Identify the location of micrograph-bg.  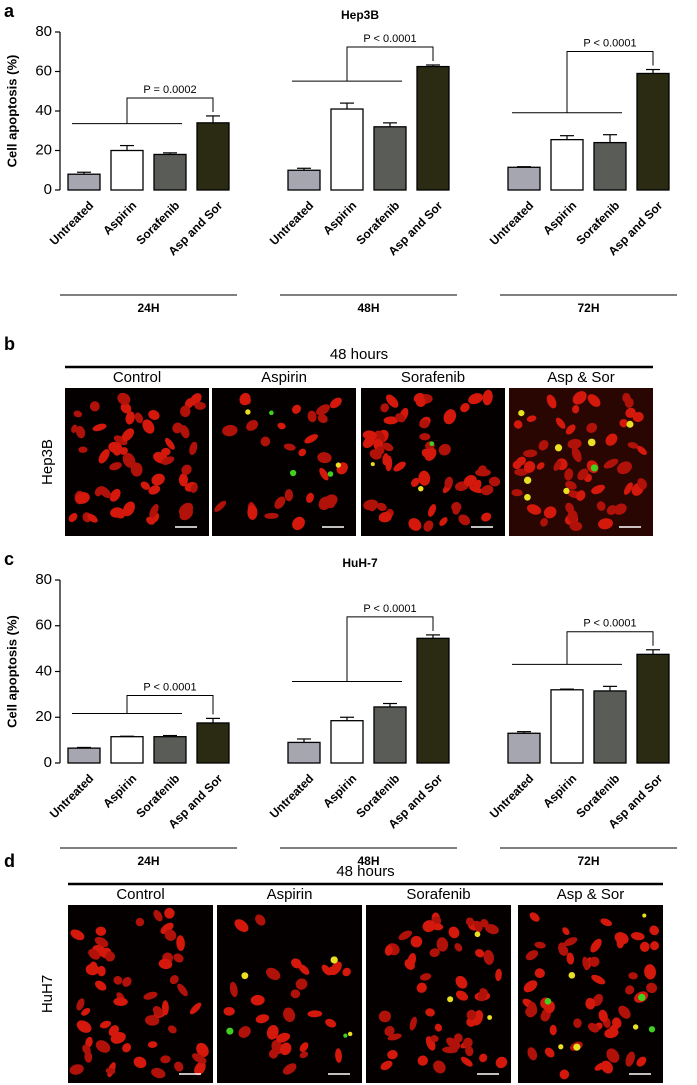
(140, 994).